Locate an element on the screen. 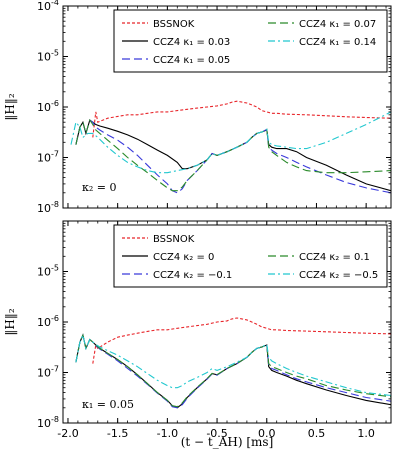  x-tick-label: 0.0 is located at coordinates (267, 433).